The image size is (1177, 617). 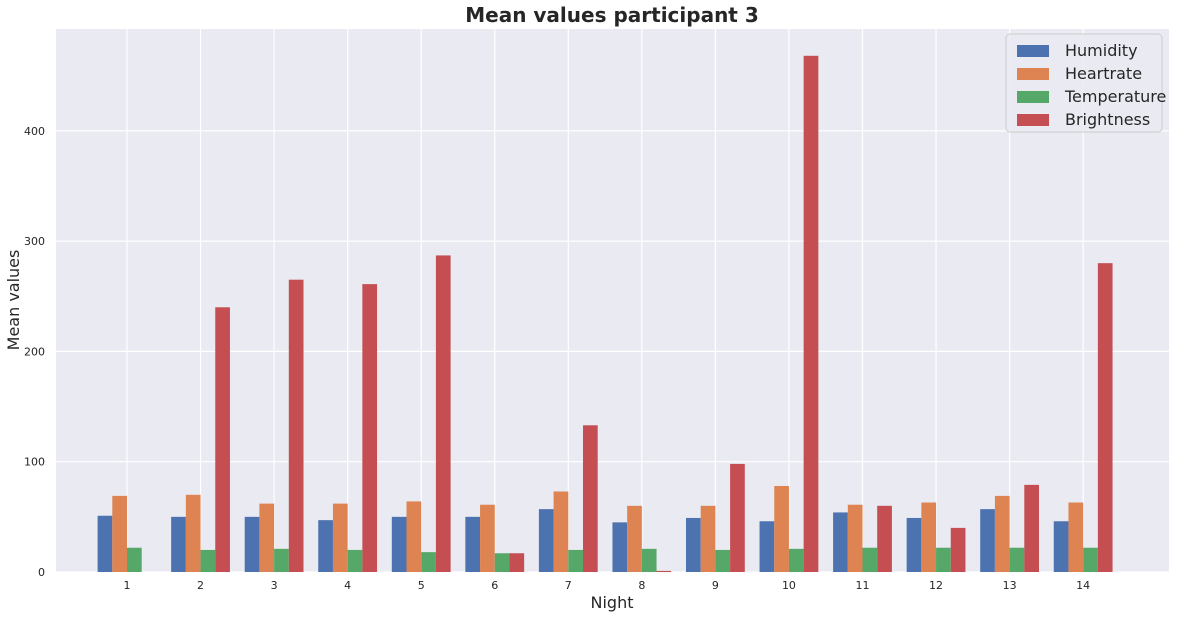 What do you see at coordinates (200, 585) in the screenshot?
I see `x-tick-label: 2` at bounding box center [200, 585].